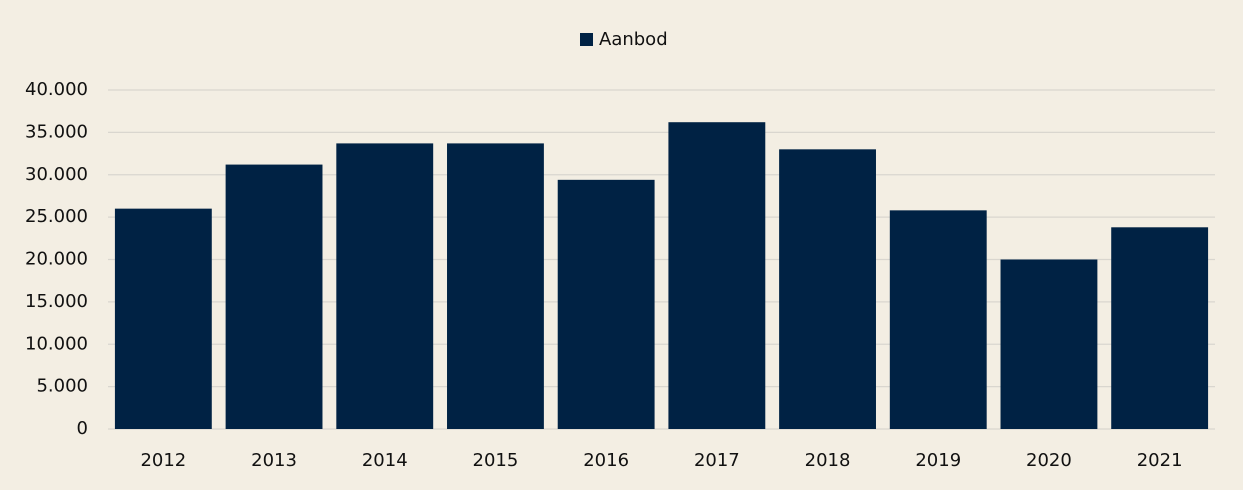  What do you see at coordinates (385, 460) in the screenshot?
I see `x-tick-label: 2014` at bounding box center [385, 460].